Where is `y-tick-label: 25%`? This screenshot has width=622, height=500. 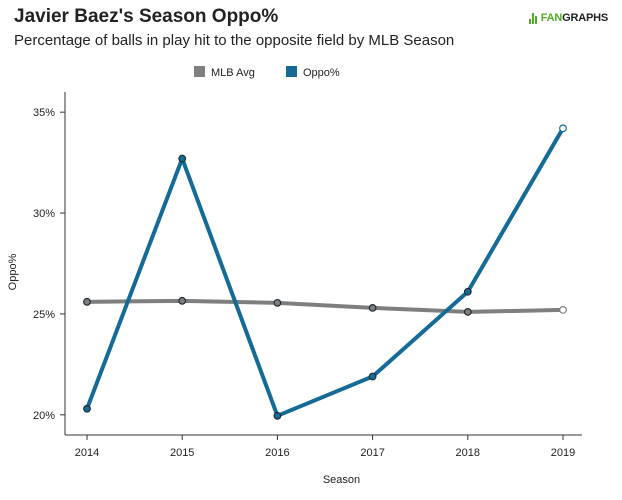 y-tick-label: 25% is located at coordinates (44, 315).